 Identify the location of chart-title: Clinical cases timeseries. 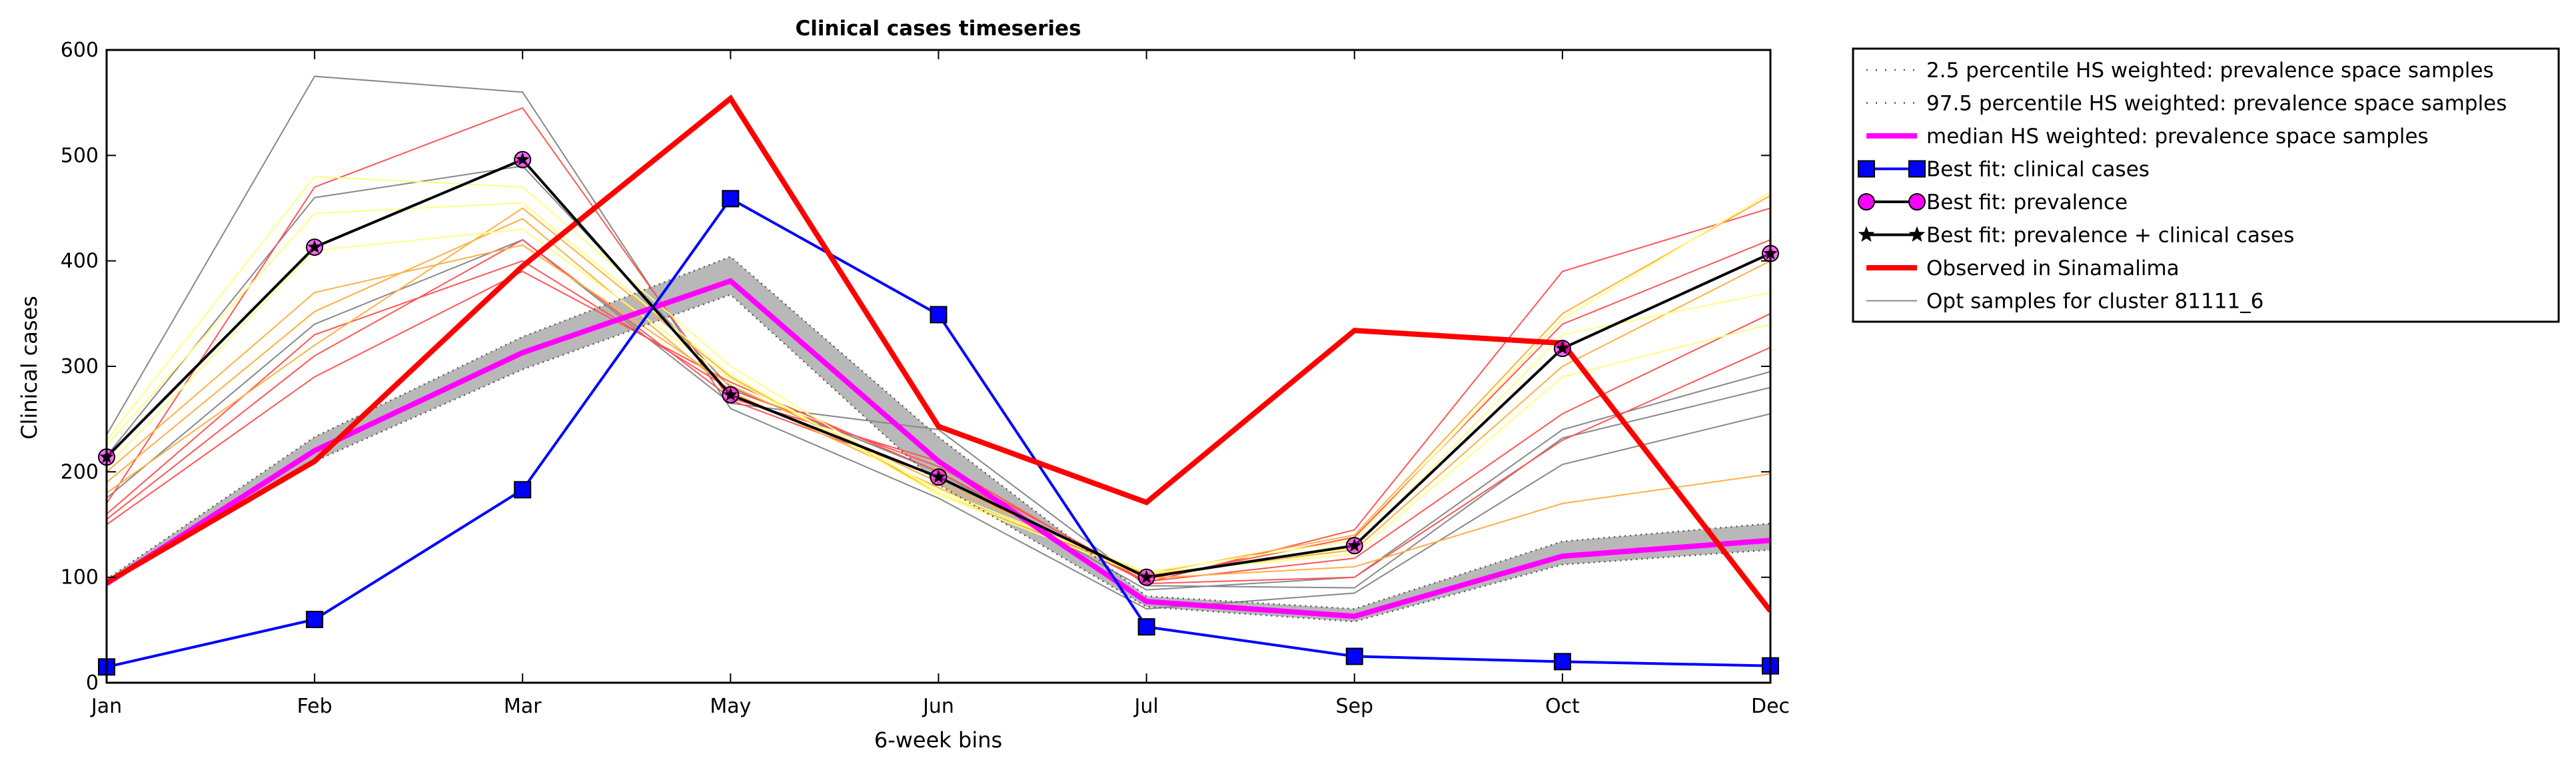
(938, 29).